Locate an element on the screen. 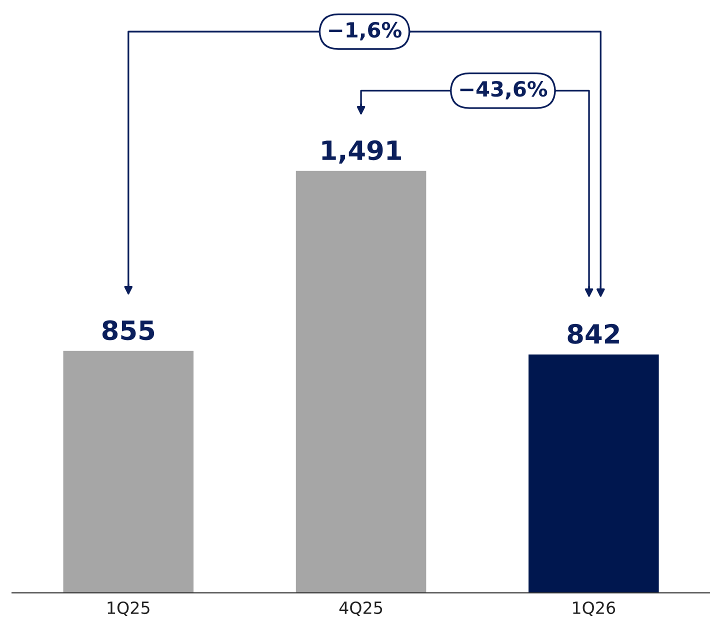 This screenshot has width=710, height=630. text: −1,6% is located at coordinates (365, 31).